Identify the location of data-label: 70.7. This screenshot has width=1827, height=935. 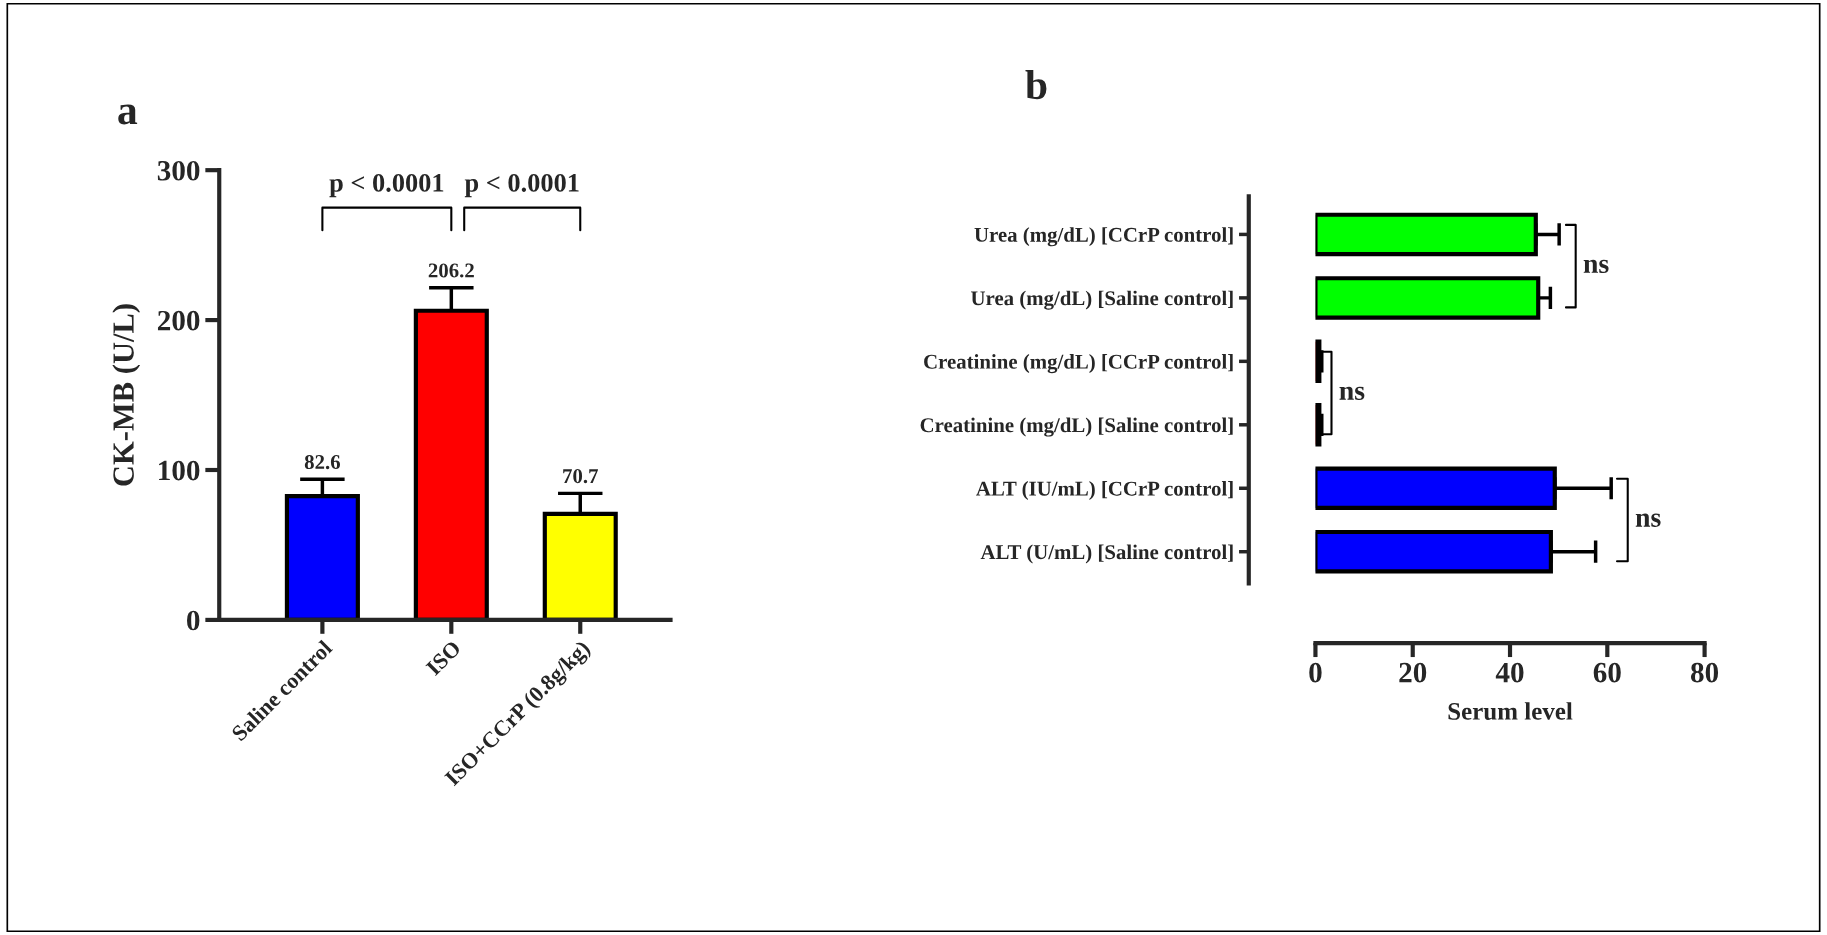
(580, 476).